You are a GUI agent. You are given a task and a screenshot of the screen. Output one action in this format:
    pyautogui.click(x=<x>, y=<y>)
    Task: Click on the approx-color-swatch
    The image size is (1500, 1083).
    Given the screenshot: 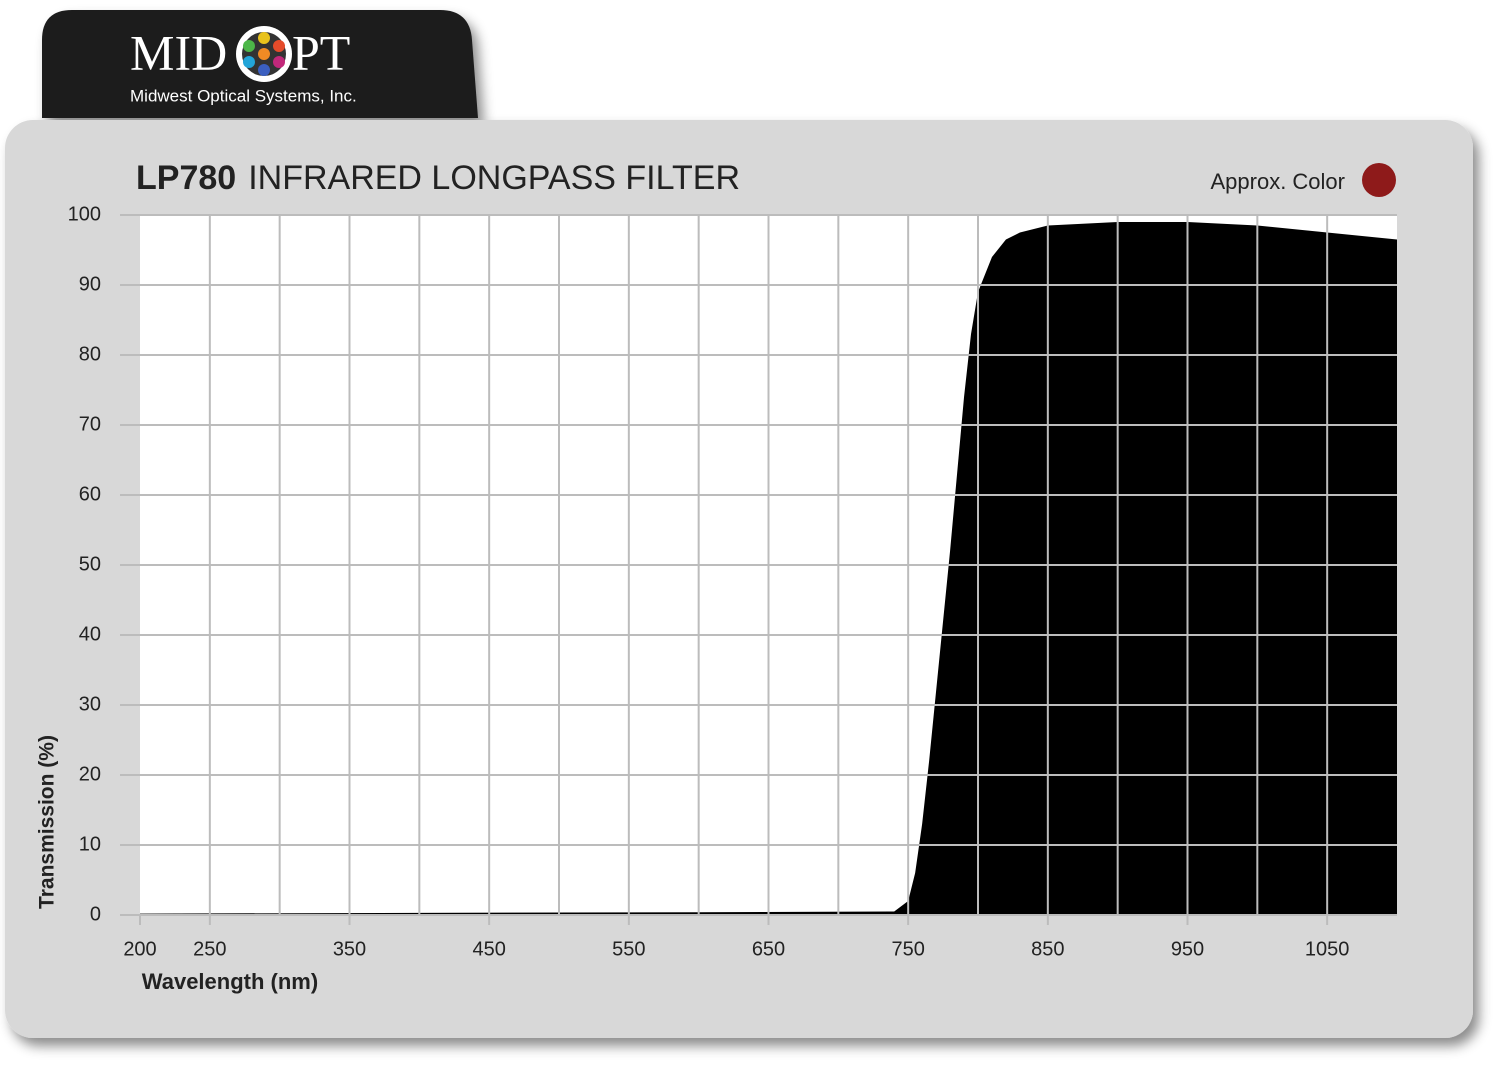 What is the action you would take?
    pyautogui.click(x=1379, y=180)
    